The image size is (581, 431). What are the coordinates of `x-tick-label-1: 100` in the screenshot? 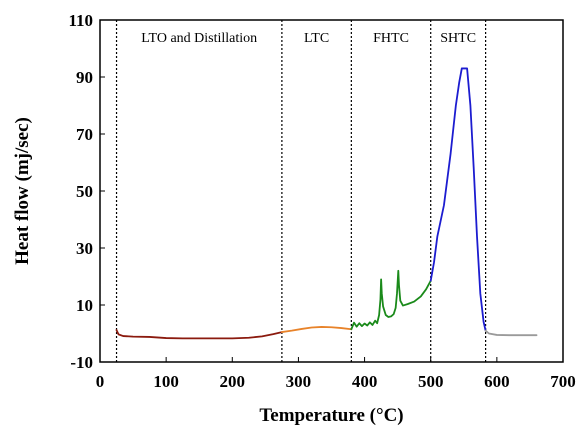 It's located at (166, 381).